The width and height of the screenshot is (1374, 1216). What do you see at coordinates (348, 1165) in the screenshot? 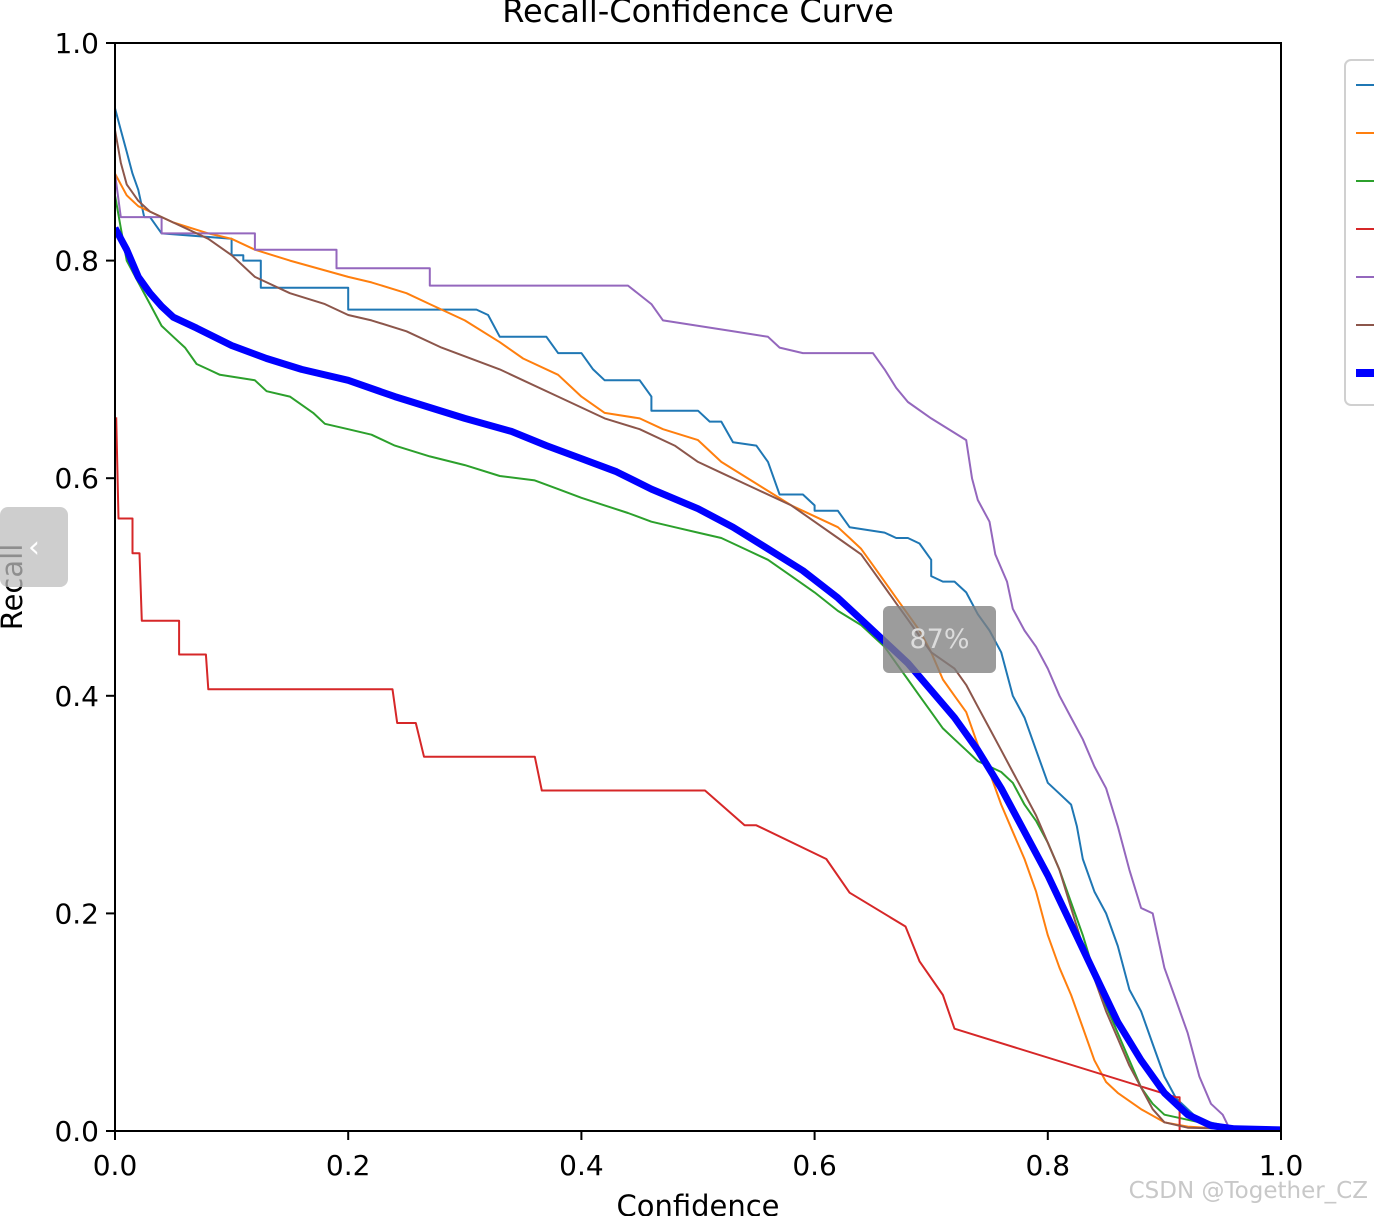
I see `x-tick-label: 0.2` at bounding box center [348, 1165].